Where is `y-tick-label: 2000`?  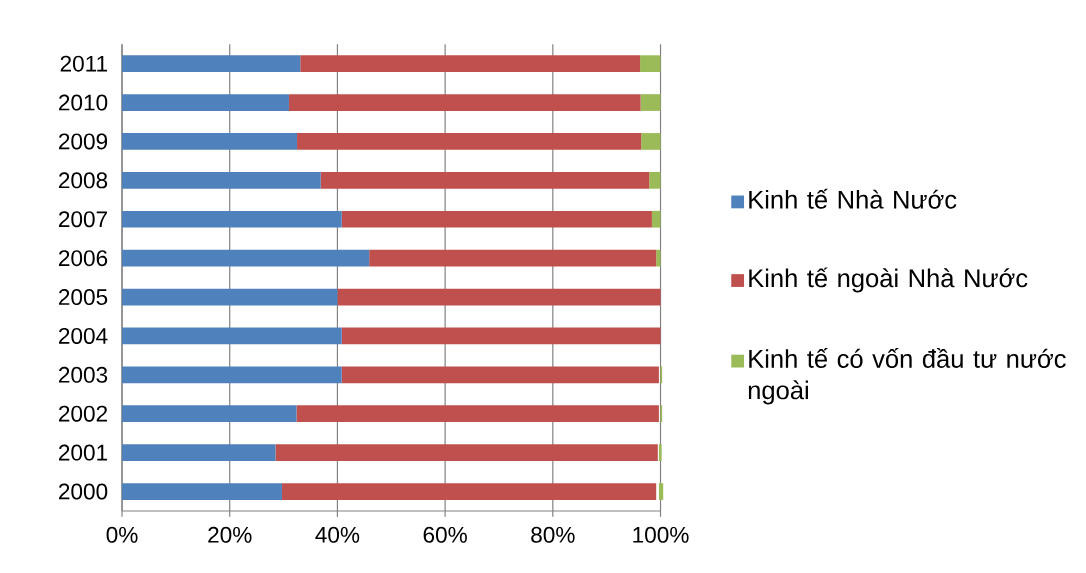 y-tick-label: 2000 is located at coordinates (83, 491).